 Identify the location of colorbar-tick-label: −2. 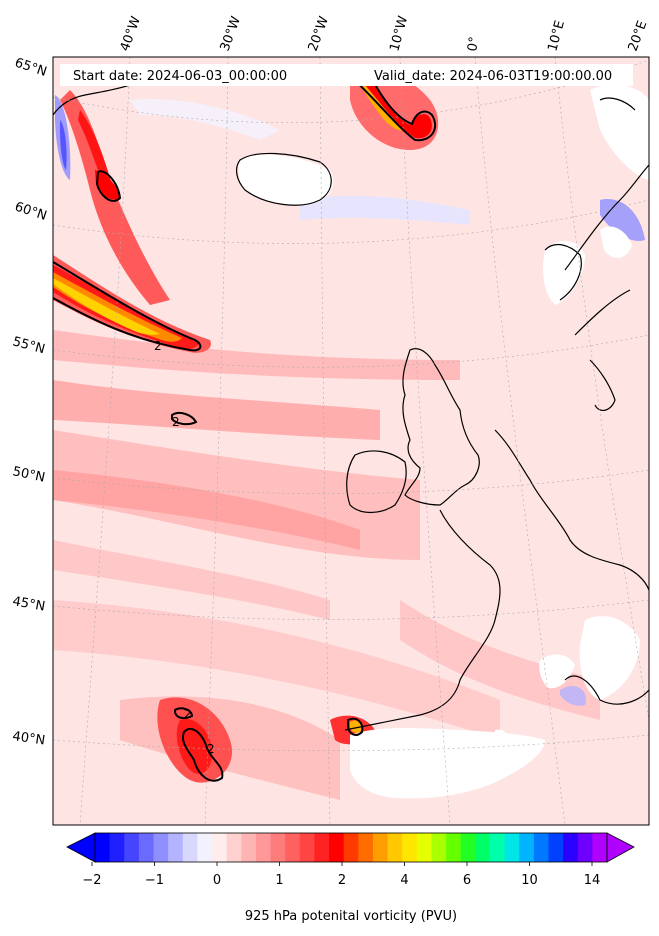
(91, 880).